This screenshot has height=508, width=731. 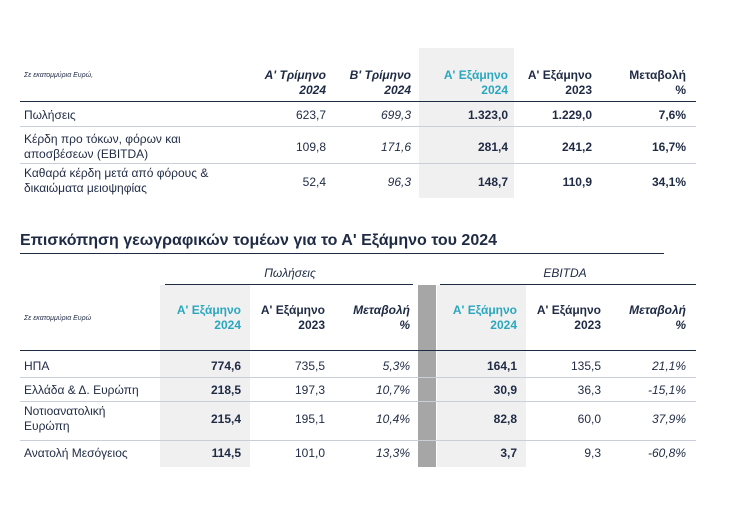 What do you see at coordinates (310, 115) in the screenshot?
I see `cell: 623,7` at bounding box center [310, 115].